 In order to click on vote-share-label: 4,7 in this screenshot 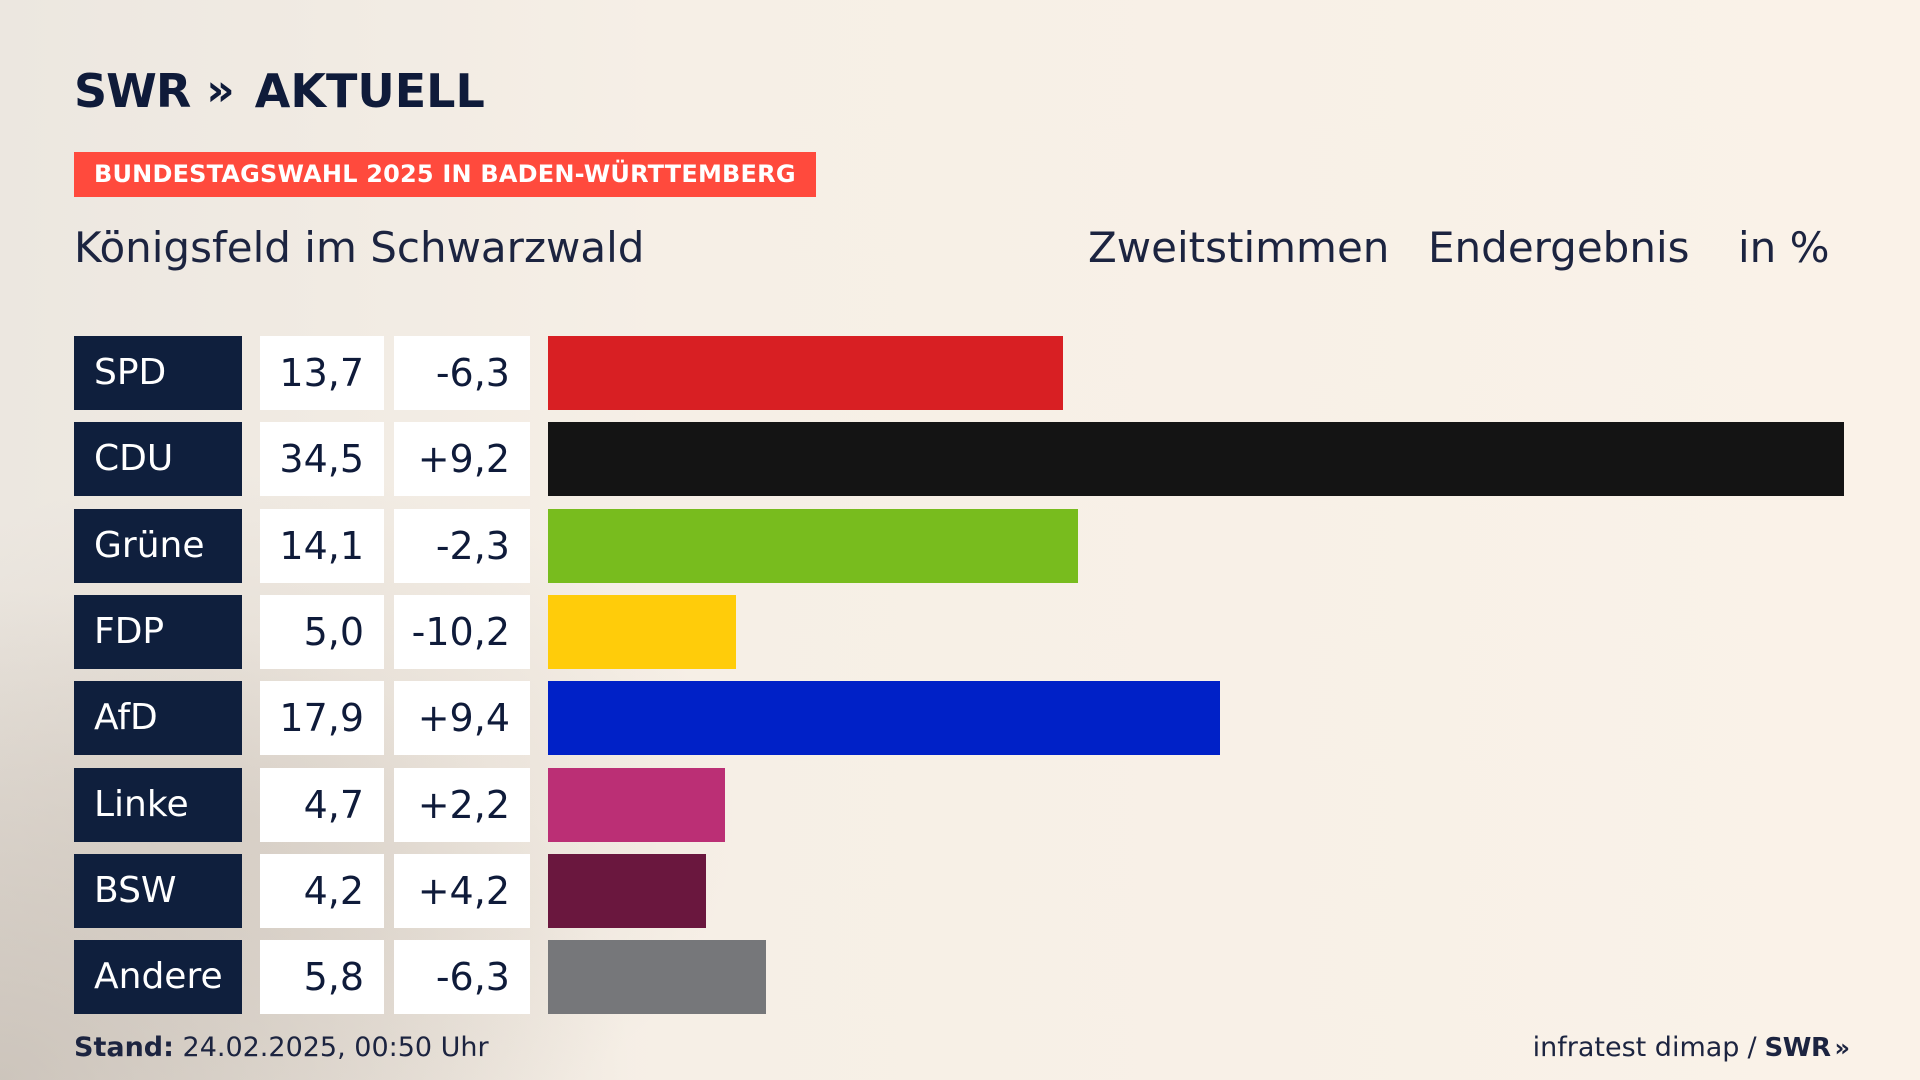, I will do `click(322, 805)`.